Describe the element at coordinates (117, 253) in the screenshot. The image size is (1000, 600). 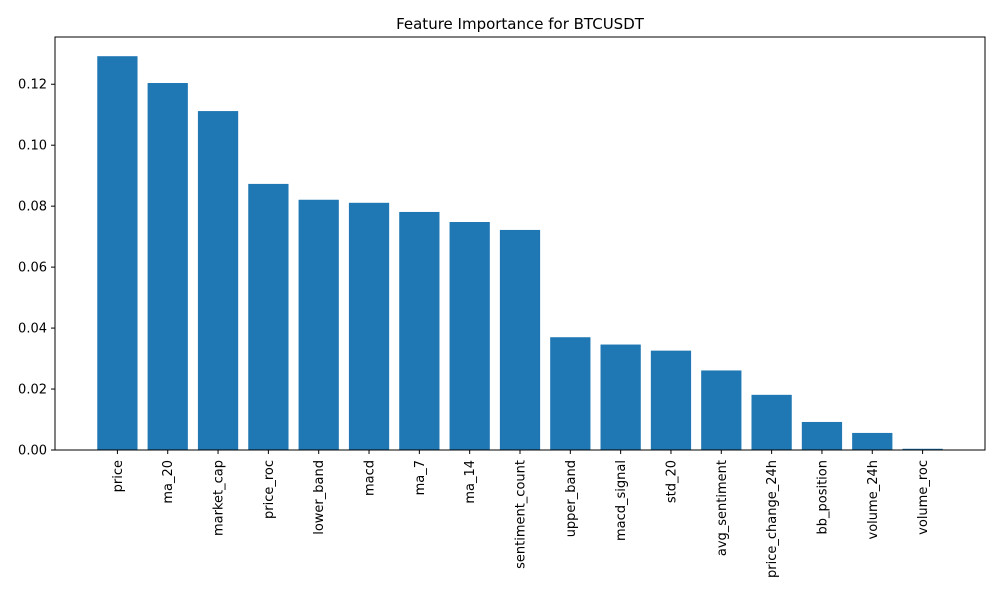
I see `bar-price` at that location.